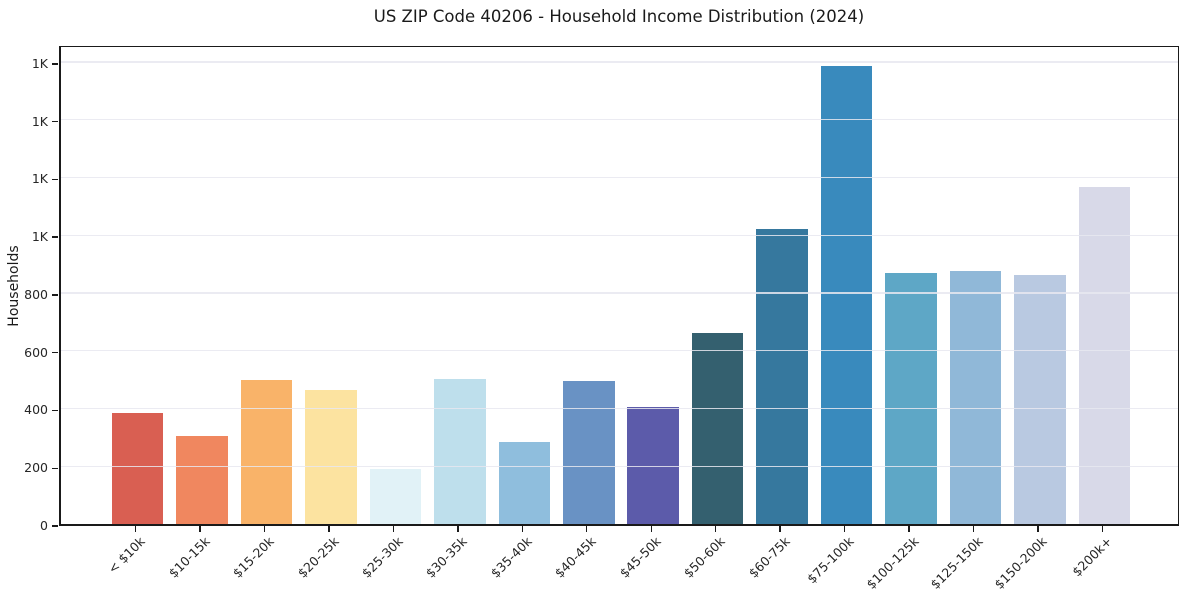 The height and width of the screenshot is (590, 1189). What do you see at coordinates (382, 557) in the screenshot?
I see `x-tick-label: $25-30k` at bounding box center [382, 557].